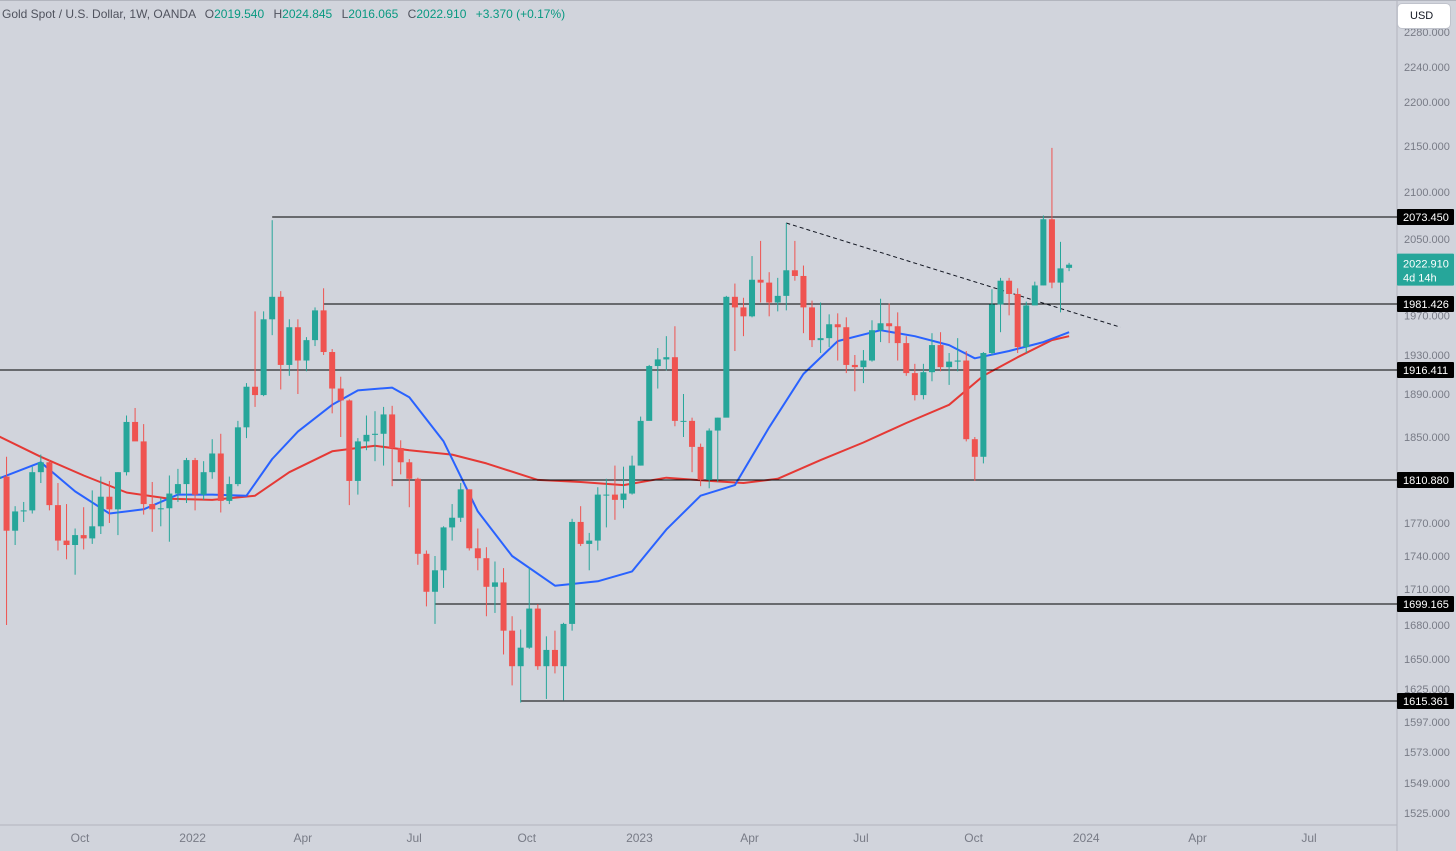 Image resolution: width=1456 pixels, height=851 pixels. I want to click on price-tick-label: 1930.000, so click(1427, 356).